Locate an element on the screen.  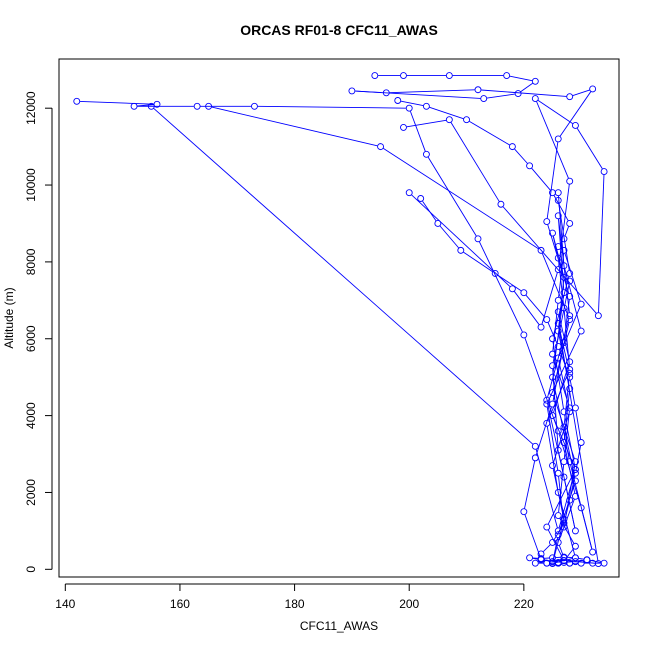
y-tick-label: 10000 is located at coordinates (31, 185).